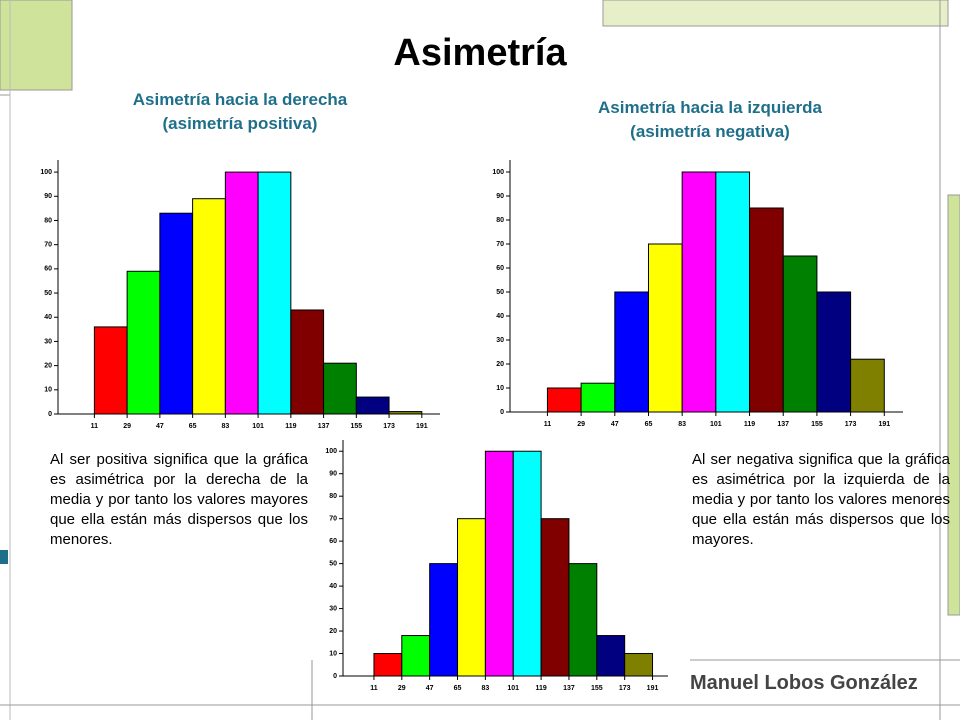 This screenshot has height=720, width=960. I want to click on chart-title: Asimetría hacia la izquierda, so click(710, 107).